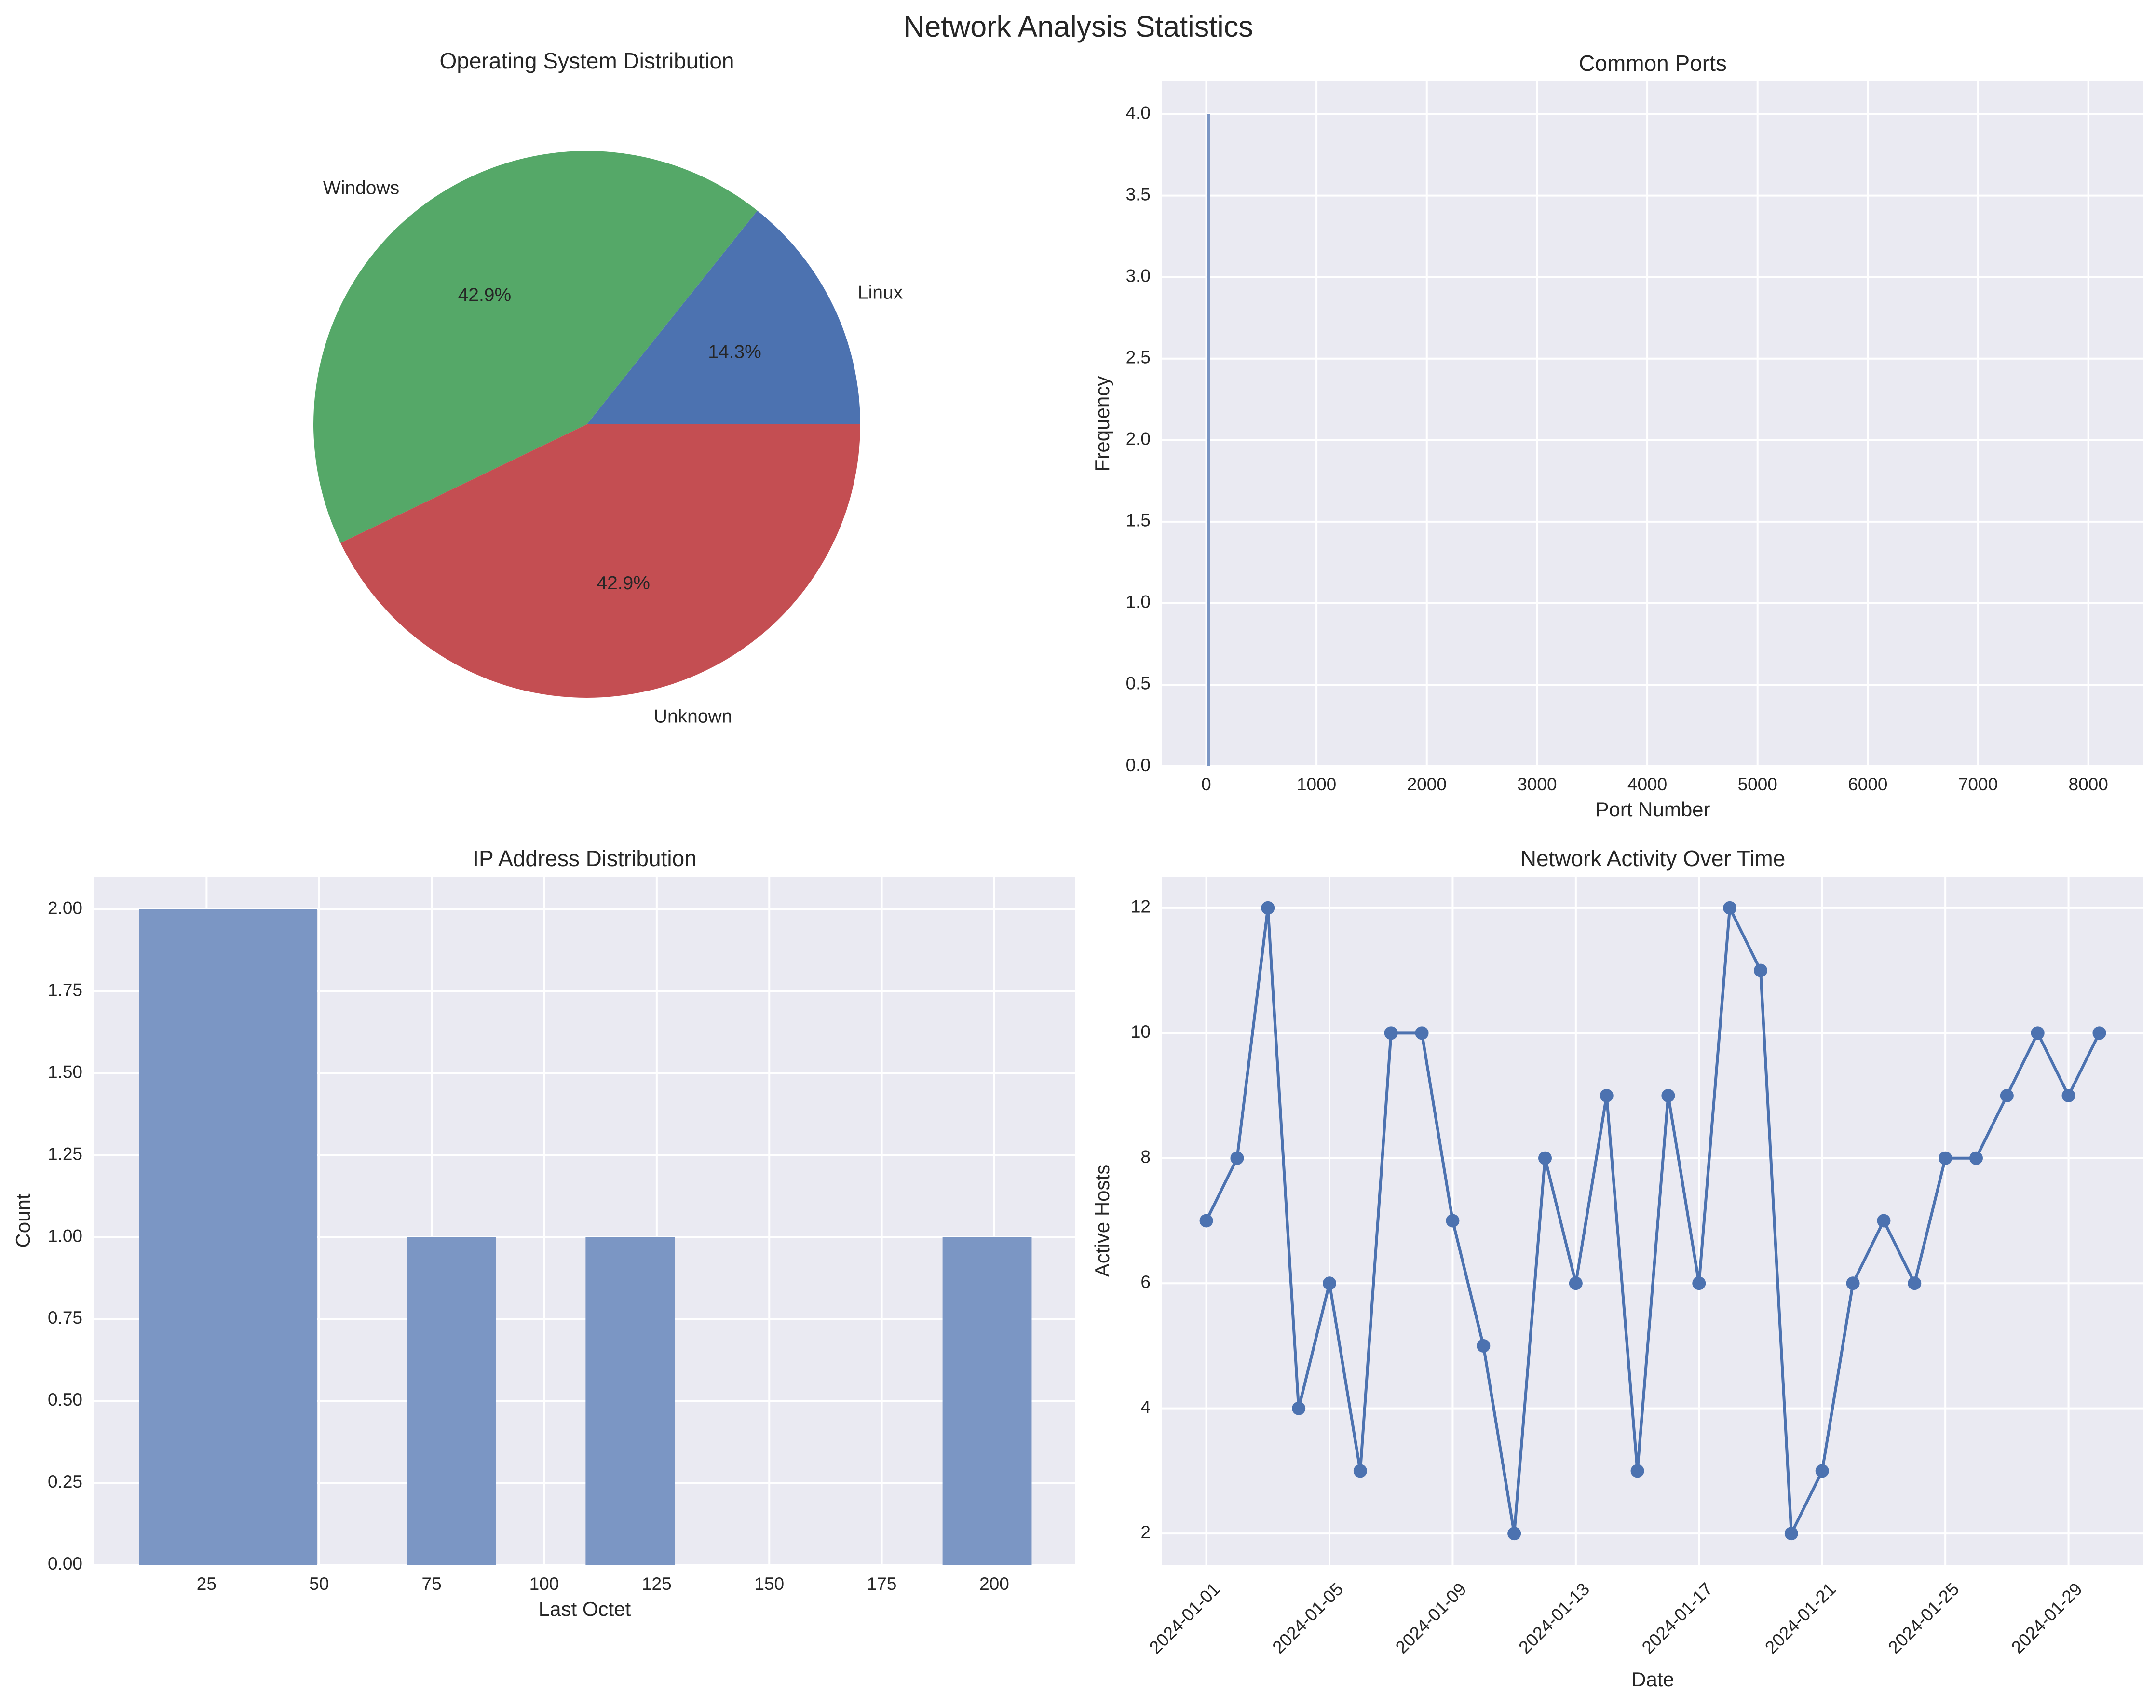  Describe the element at coordinates (1138, 357) in the screenshot. I see `y-tick-label: 2.5` at that location.